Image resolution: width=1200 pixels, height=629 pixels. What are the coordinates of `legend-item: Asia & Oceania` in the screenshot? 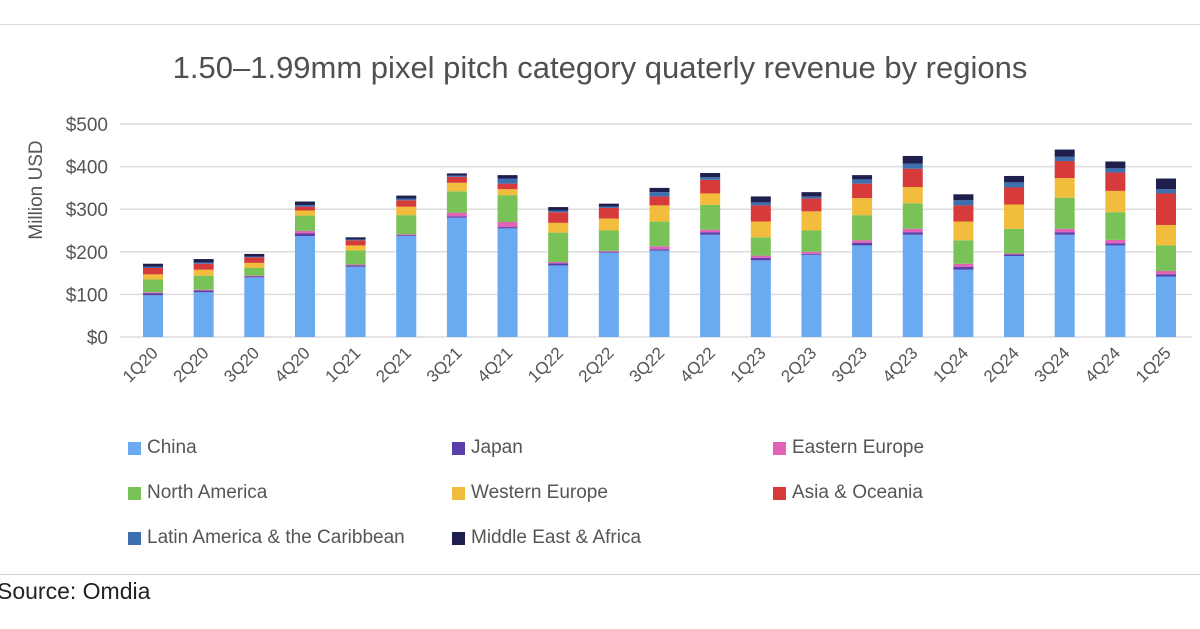 It's located at (923, 493).